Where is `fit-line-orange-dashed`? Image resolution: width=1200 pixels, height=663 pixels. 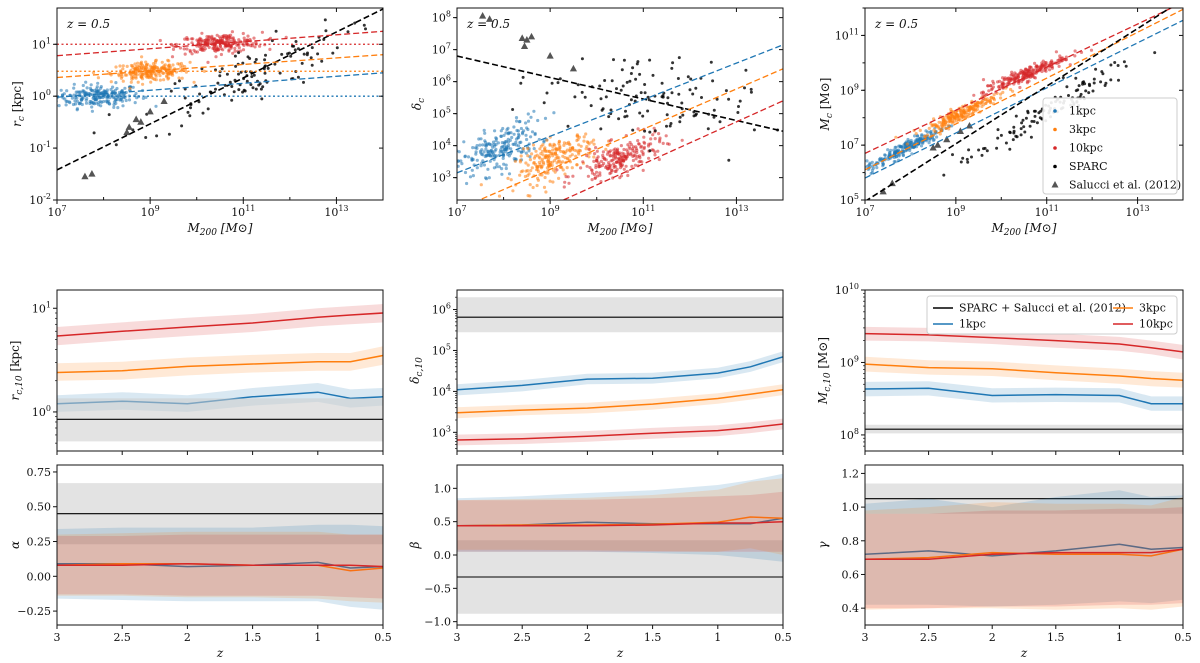
fit-line-orange-dashed is located at coordinates (220, 66).